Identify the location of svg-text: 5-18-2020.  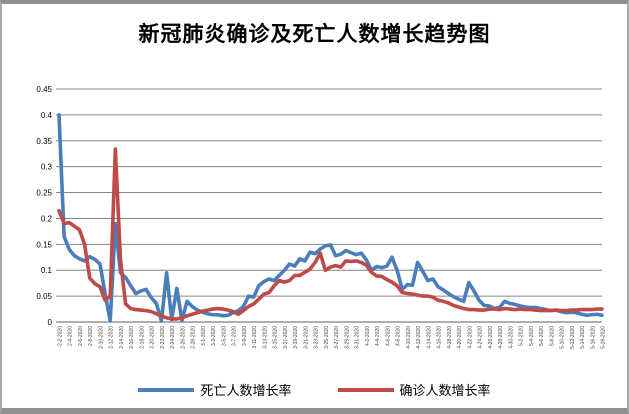
(604, 337).